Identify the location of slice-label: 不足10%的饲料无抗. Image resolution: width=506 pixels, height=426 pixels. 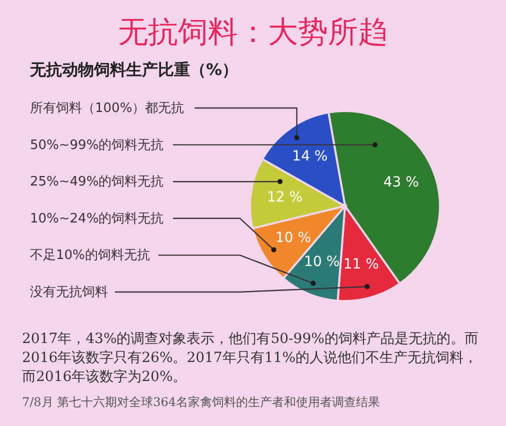
(90, 256).